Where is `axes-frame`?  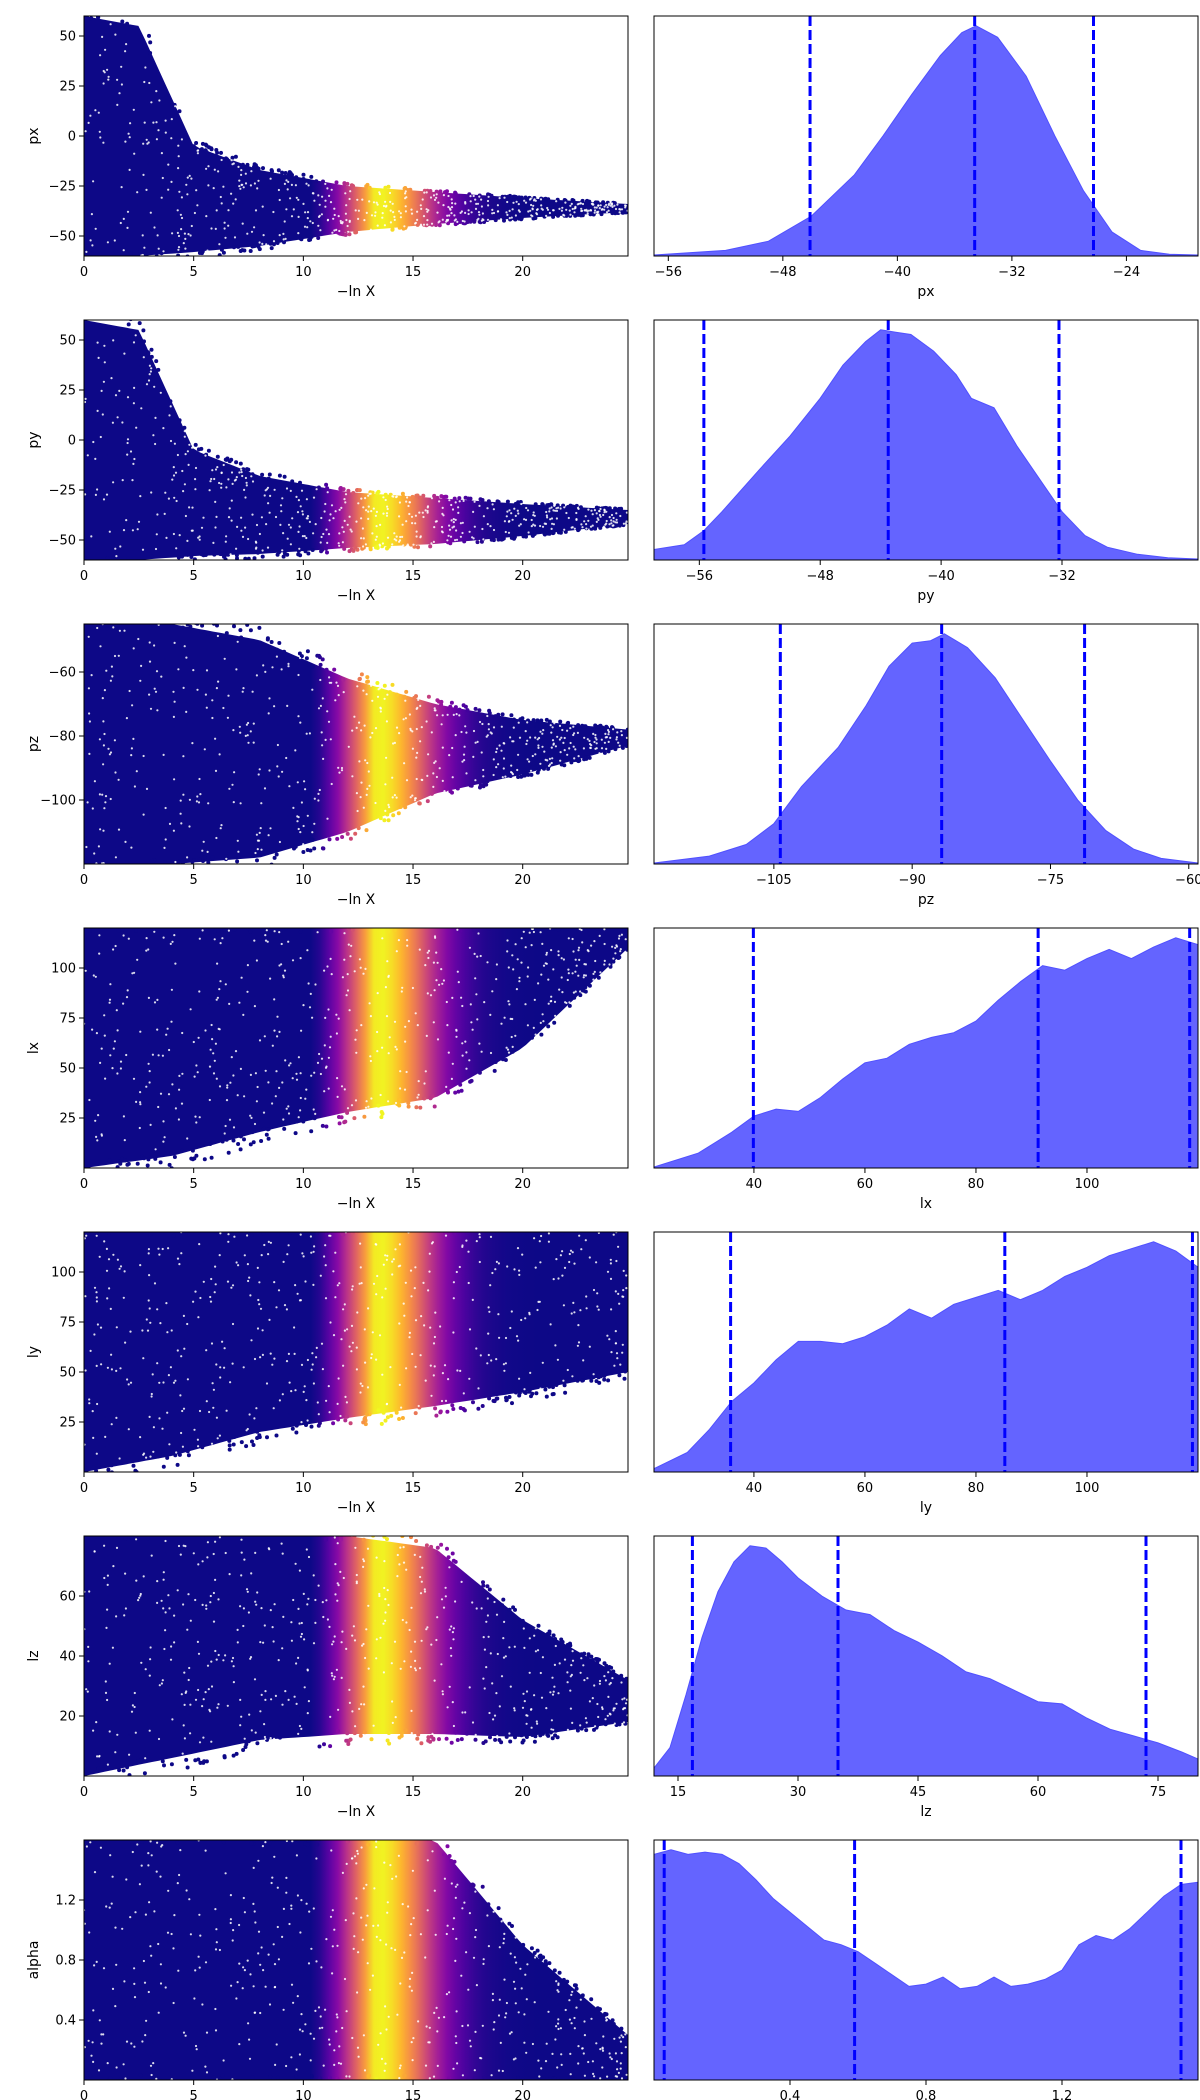
axes-frame is located at coordinates (926, 136).